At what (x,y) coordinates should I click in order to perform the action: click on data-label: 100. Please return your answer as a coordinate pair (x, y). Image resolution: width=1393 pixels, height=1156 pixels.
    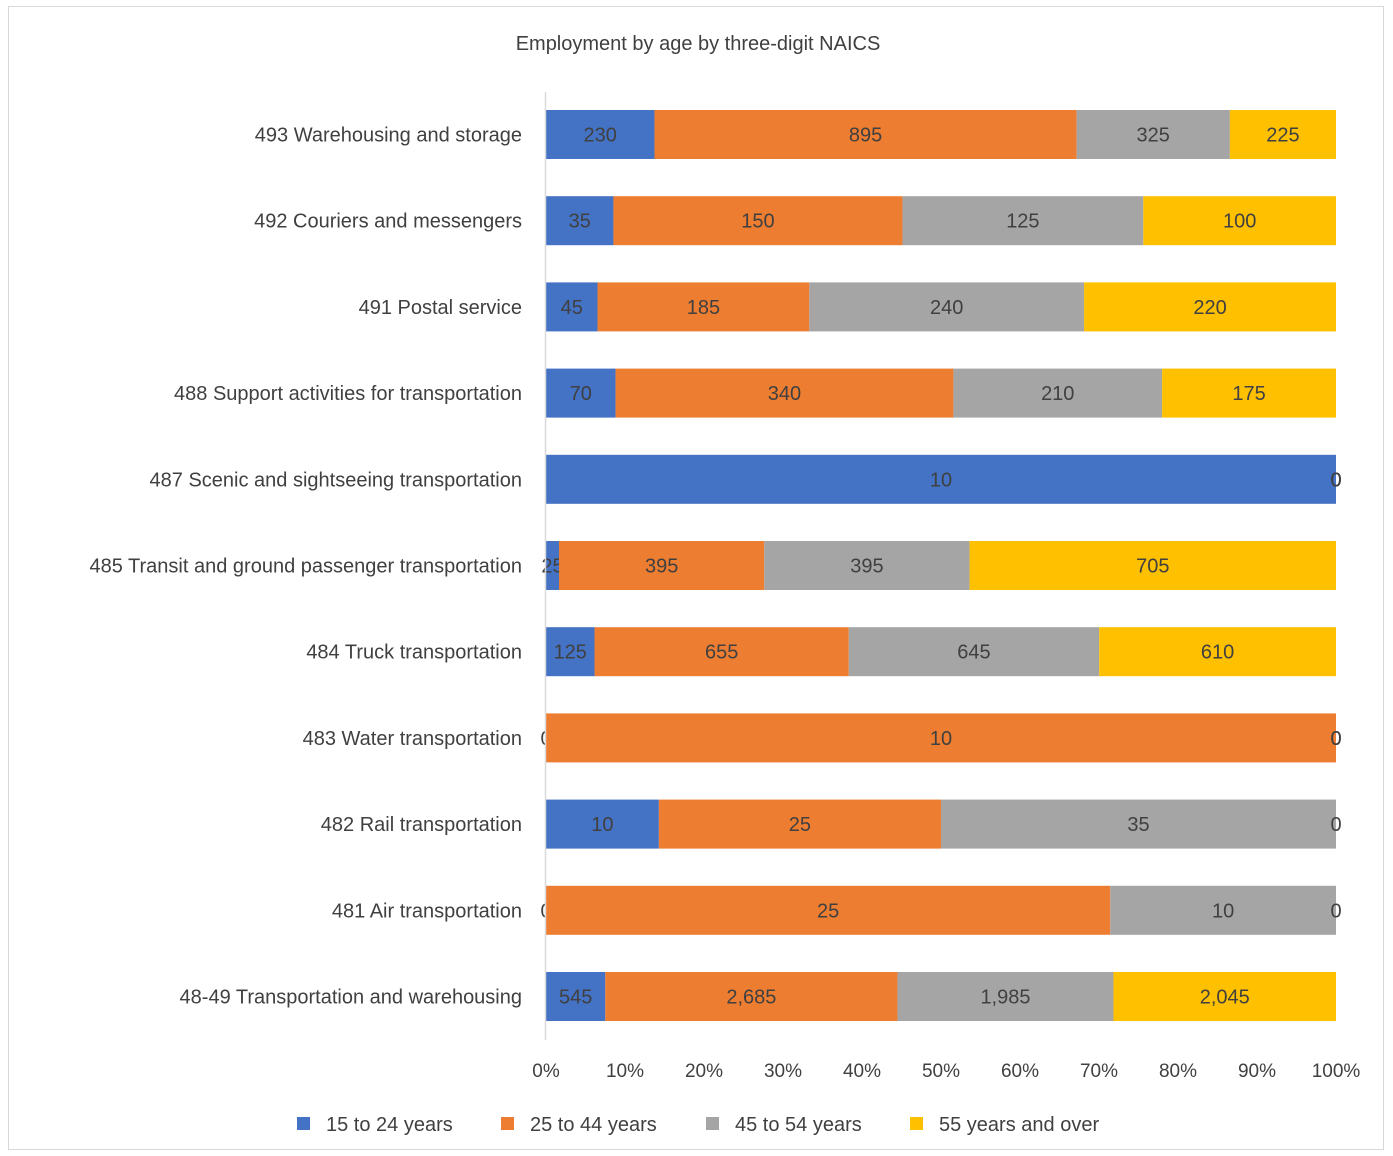
    Looking at the image, I should click on (1239, 222).